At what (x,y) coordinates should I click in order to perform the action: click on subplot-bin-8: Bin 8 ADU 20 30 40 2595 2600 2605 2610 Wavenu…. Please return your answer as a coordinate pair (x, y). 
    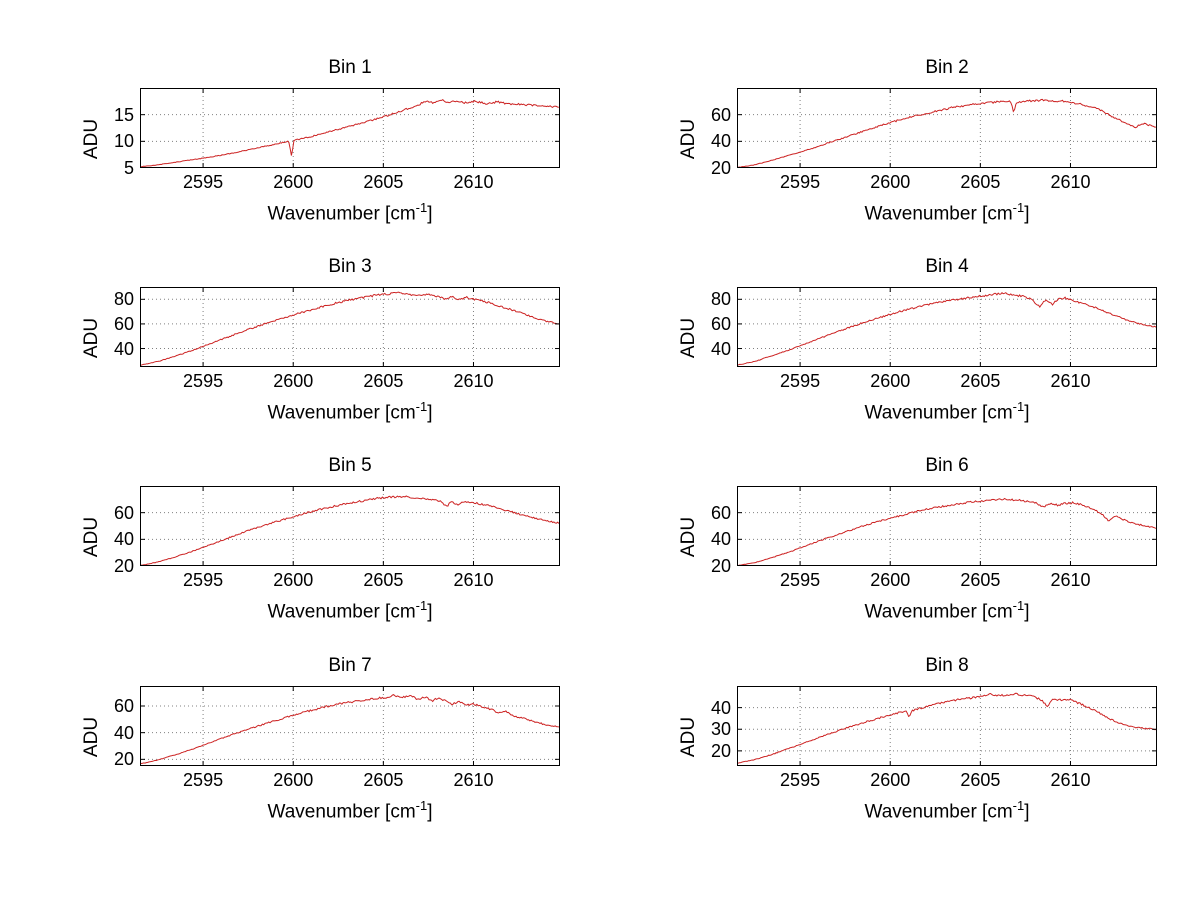
    Looking at the image, I should click on (917, 738).